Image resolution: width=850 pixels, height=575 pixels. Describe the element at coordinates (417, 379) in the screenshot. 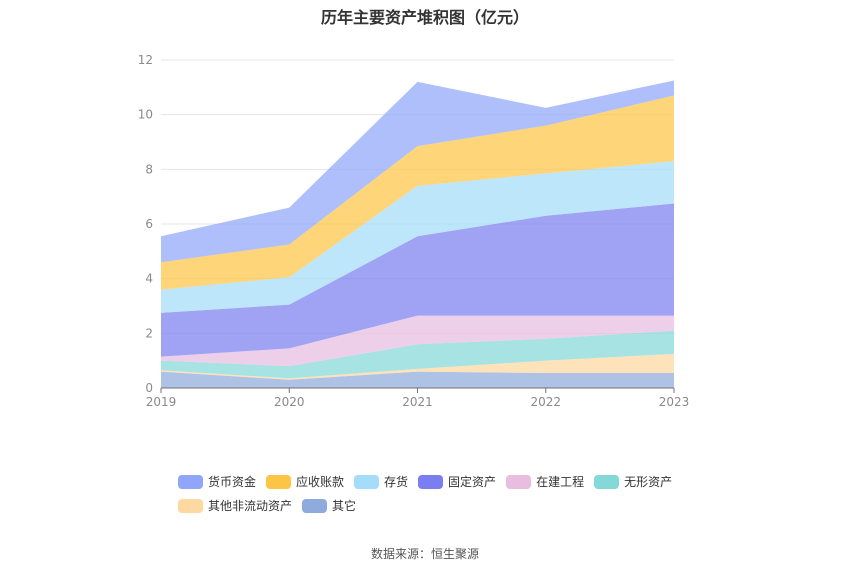

I see `area-series-其它` at that location.